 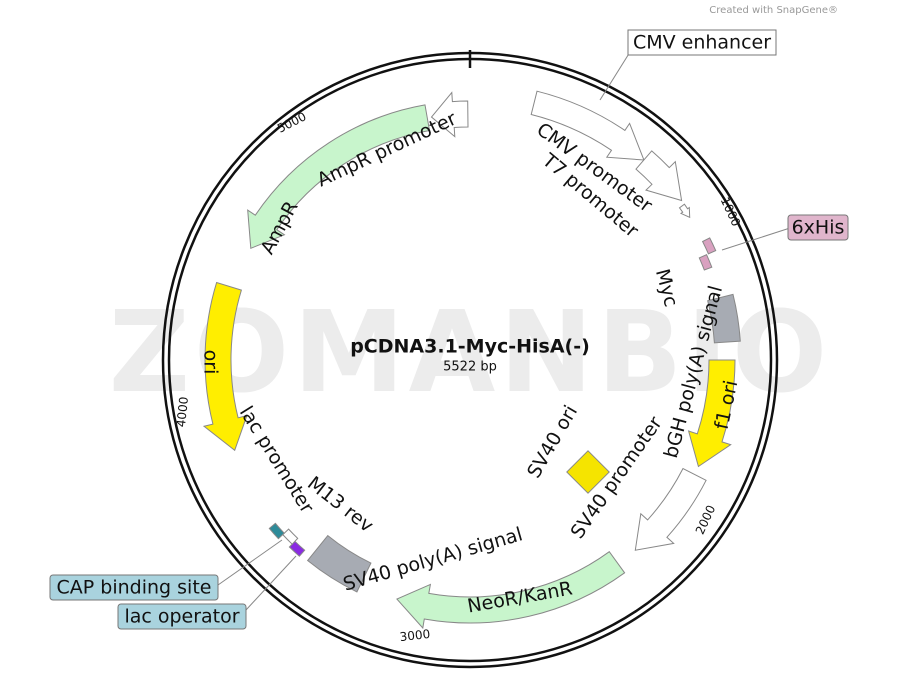 I want to click on credit: Created with SnapGene®, so click(x=773, y=10).